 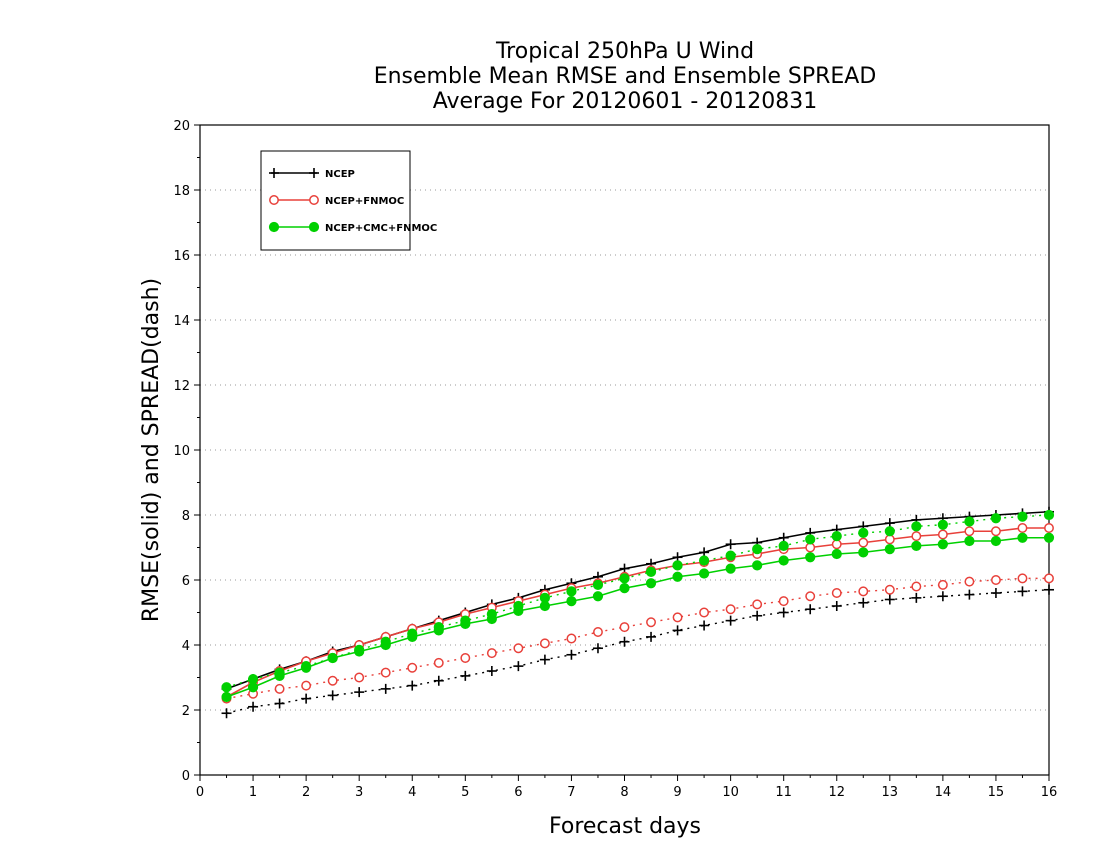 I want to click on x-tick-label-10: 10, so click(x=730, y=792).